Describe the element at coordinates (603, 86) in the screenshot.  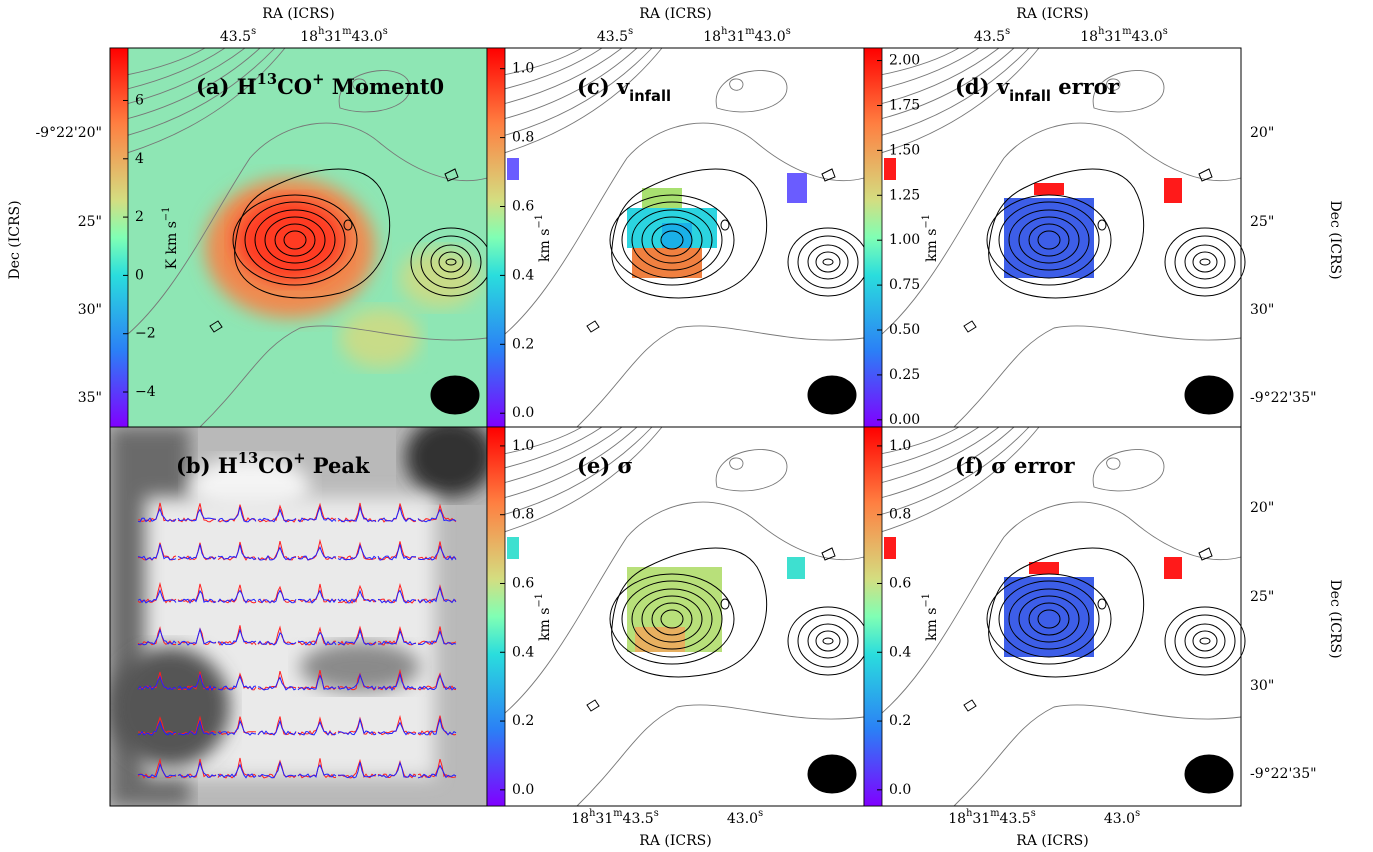
I see `text-segment: (c) v` at that location.